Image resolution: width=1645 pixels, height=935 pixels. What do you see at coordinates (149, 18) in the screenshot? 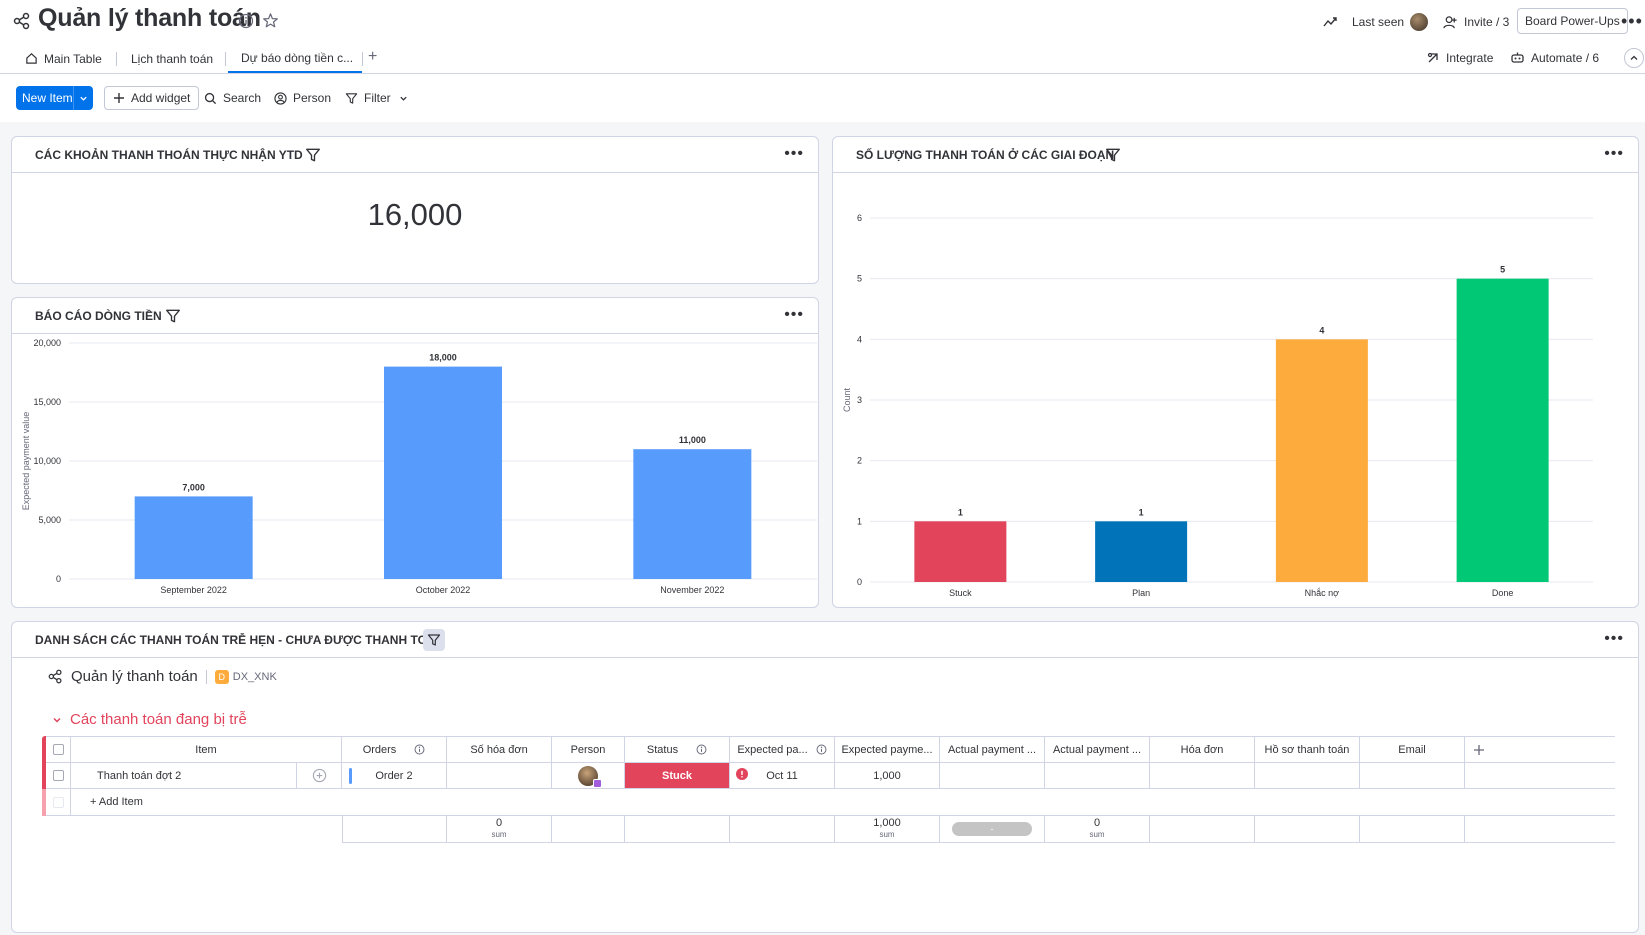
I see `board-title: Quản lý thanh toán` at bounding box center [149, 18].